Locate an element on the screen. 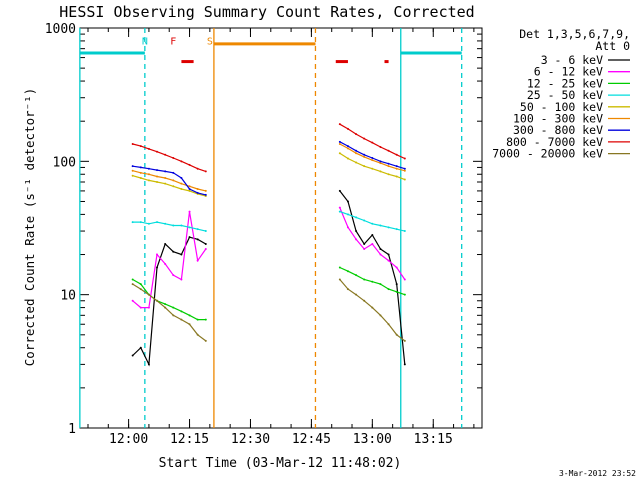 Image resolution: width=640 pixels, height=480 pixels. x-tick-label: 12:15 is located at coordinates (189, 439).